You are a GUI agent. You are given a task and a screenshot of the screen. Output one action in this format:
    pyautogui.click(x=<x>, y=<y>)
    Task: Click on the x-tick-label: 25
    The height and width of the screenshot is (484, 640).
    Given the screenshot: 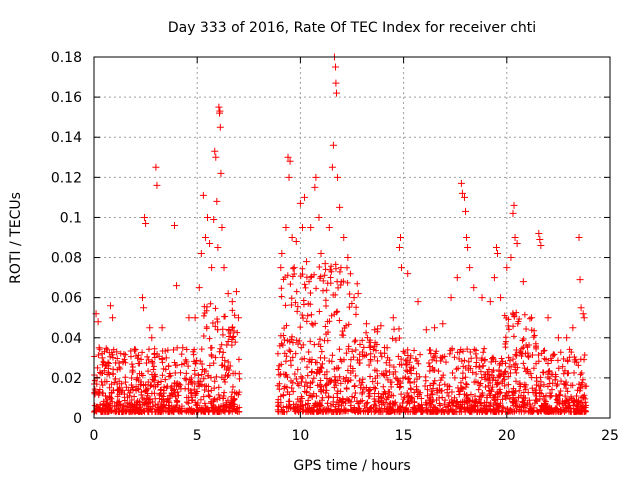 What is the action you would take?
    pyautogui.click(x=610, y=436)
    